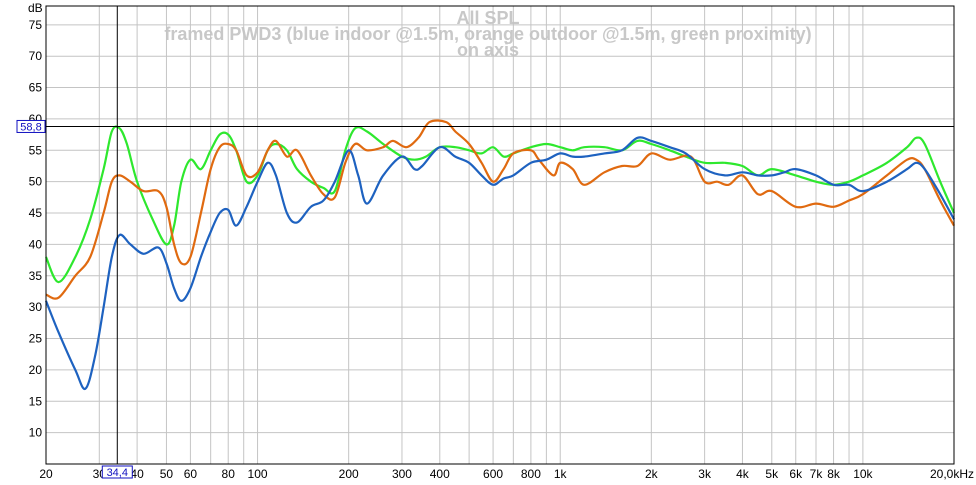  Describe the element at coordinates (36, 25) in the screenshot. I see `y-tick-label: 75` at that location.